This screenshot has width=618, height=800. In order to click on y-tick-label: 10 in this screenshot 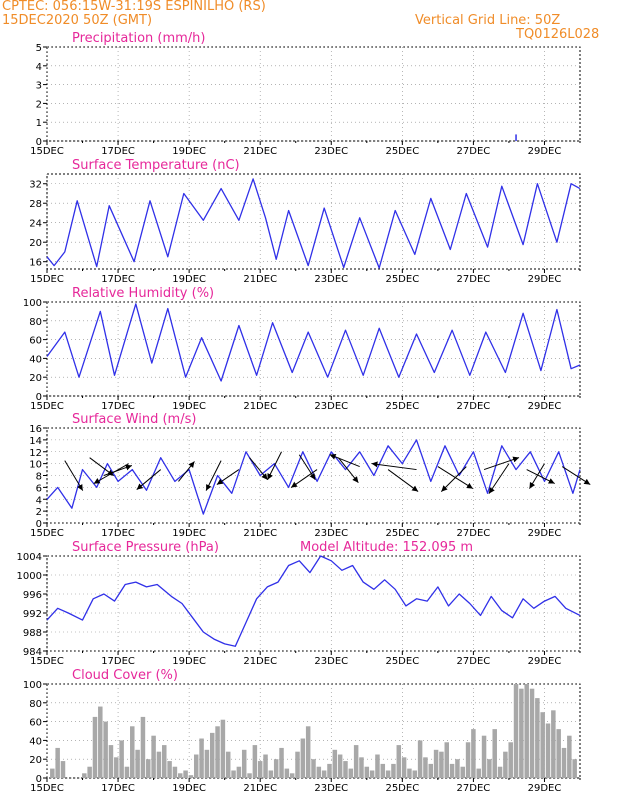, I will do `click(35, 465)`.